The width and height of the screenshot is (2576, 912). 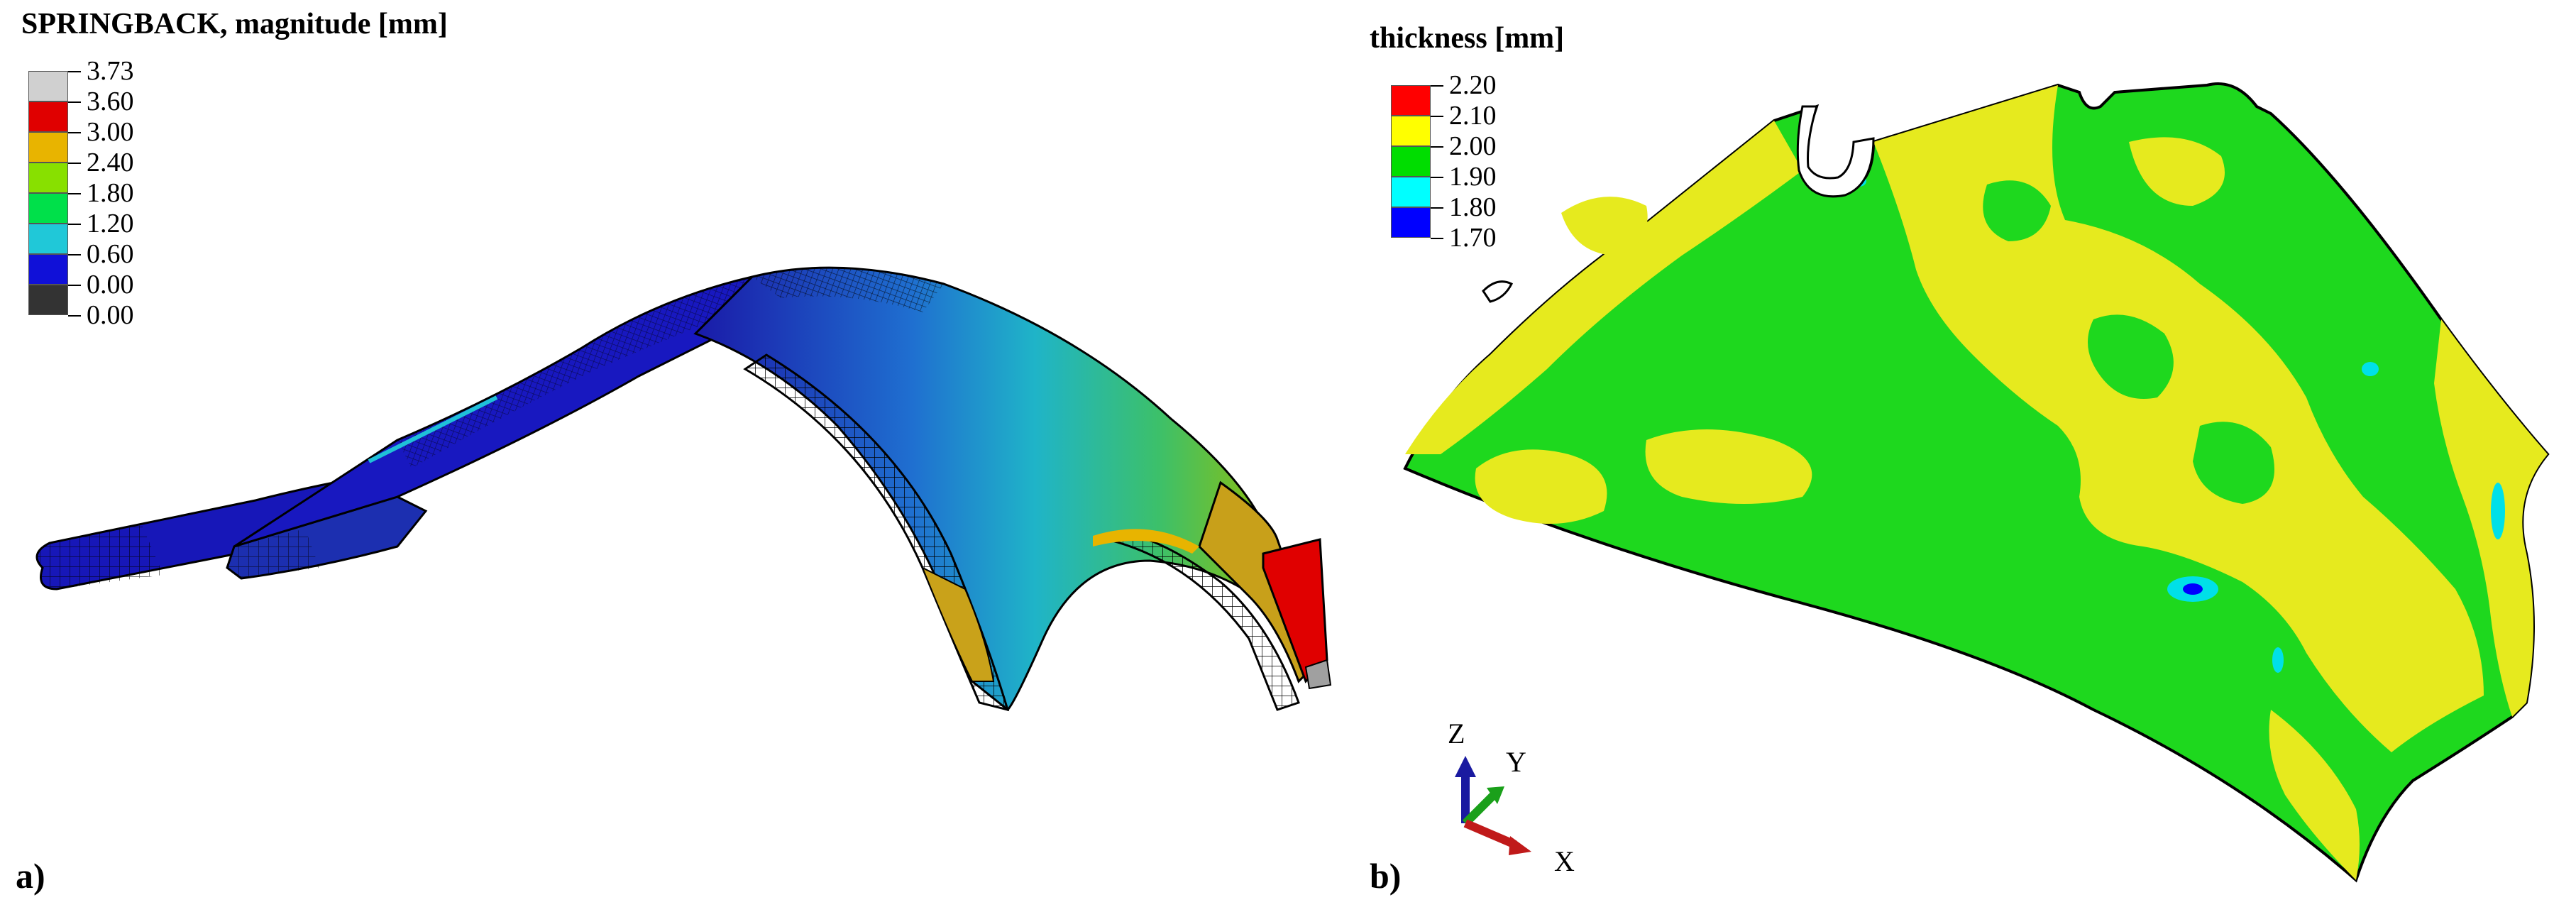 I want to click on blue-spot, so click(x=2193, y=589).